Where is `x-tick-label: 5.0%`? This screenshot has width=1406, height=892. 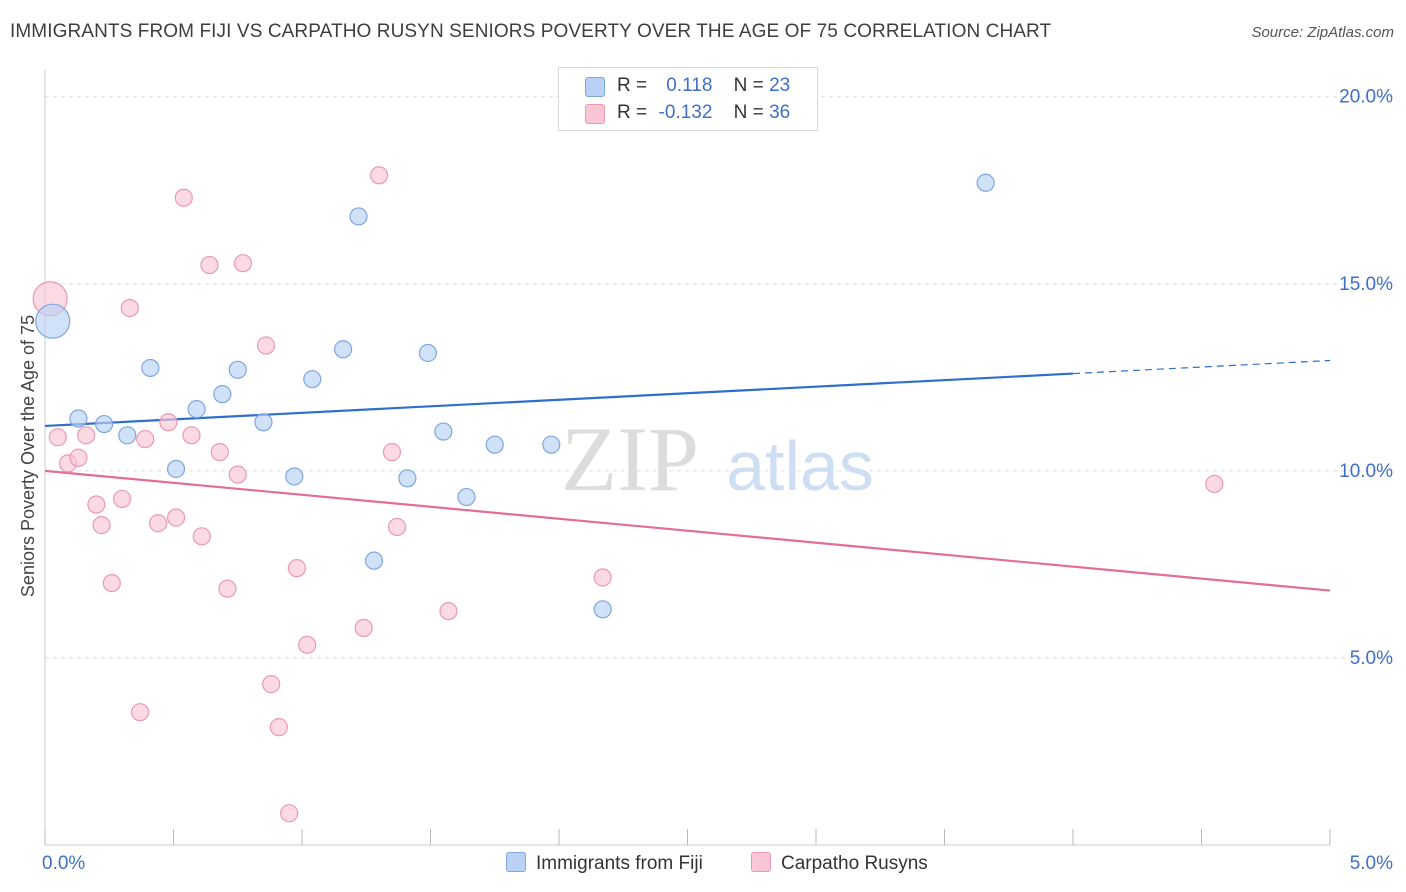
x-tick-label: 5.0% is located at coordinates (1371, 863).